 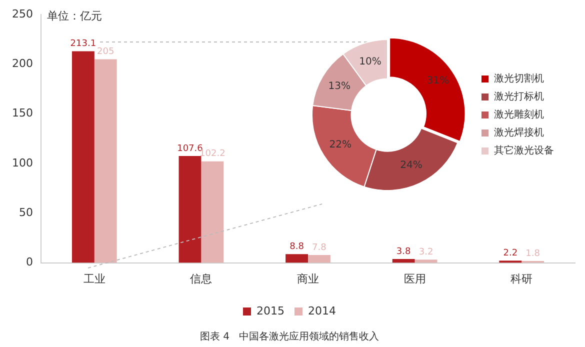 What do you see at coordinates (510, 253) in the screenshot?
I see `data-label: 2.2` at bounding box center [510, 253].